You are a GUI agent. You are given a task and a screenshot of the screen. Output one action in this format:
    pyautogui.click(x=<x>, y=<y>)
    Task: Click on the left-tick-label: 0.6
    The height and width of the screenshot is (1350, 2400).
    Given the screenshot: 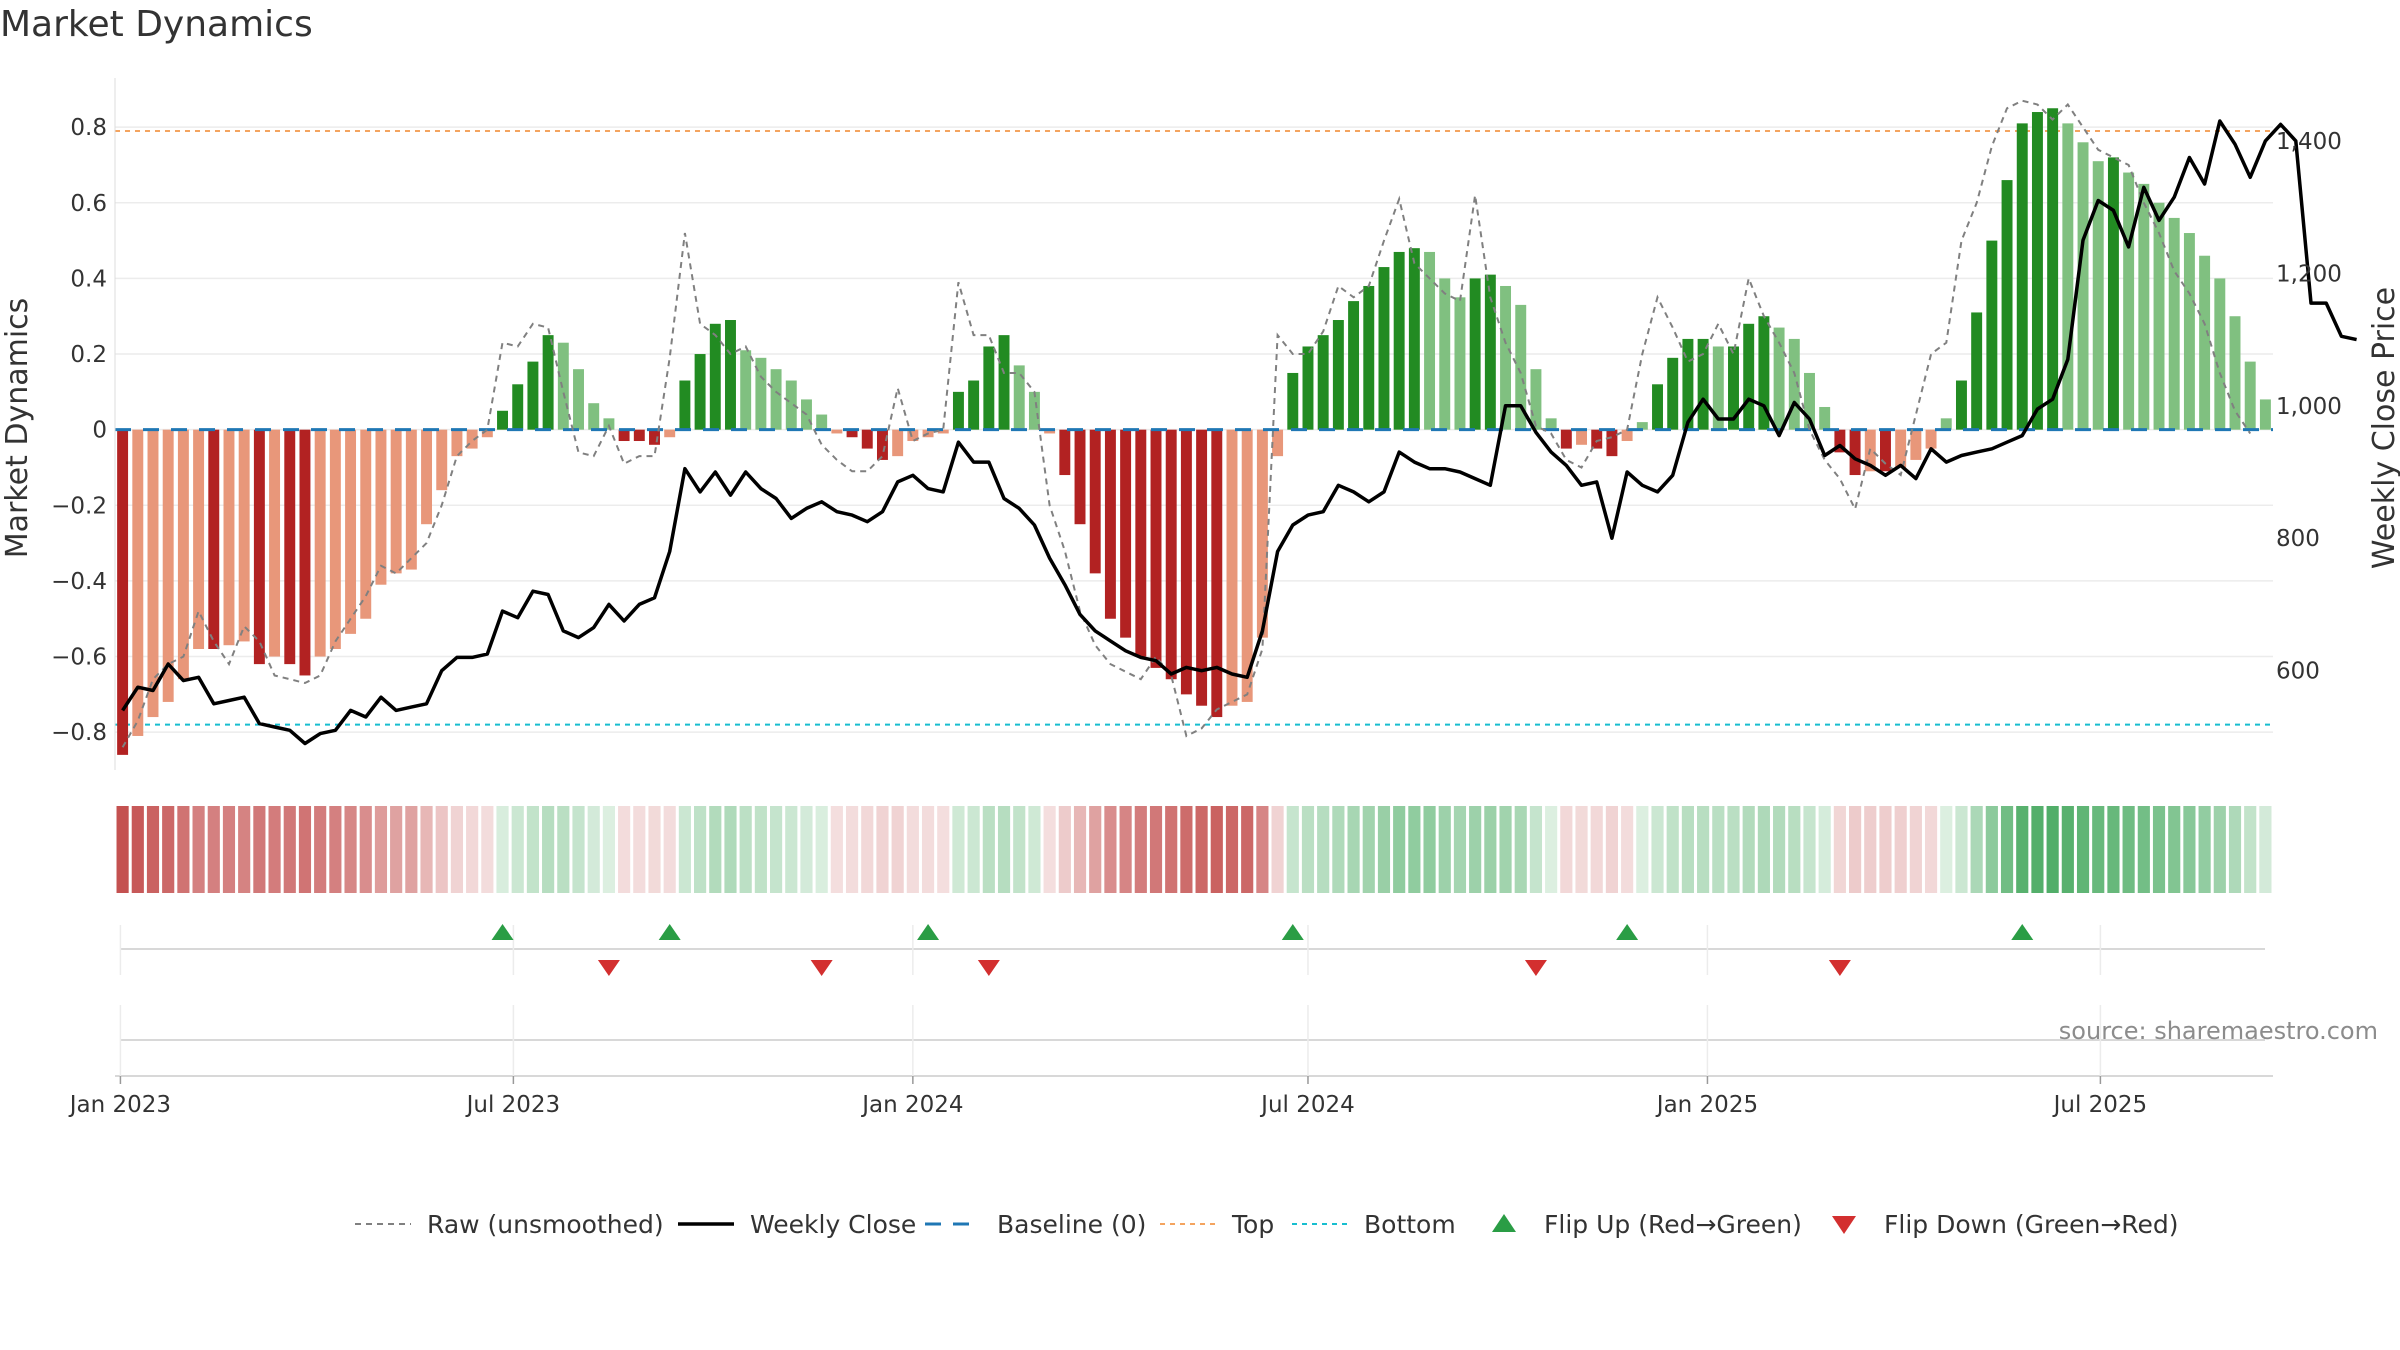 What is the action you would take?
    pyautogui.click(x=88, y=204)
    